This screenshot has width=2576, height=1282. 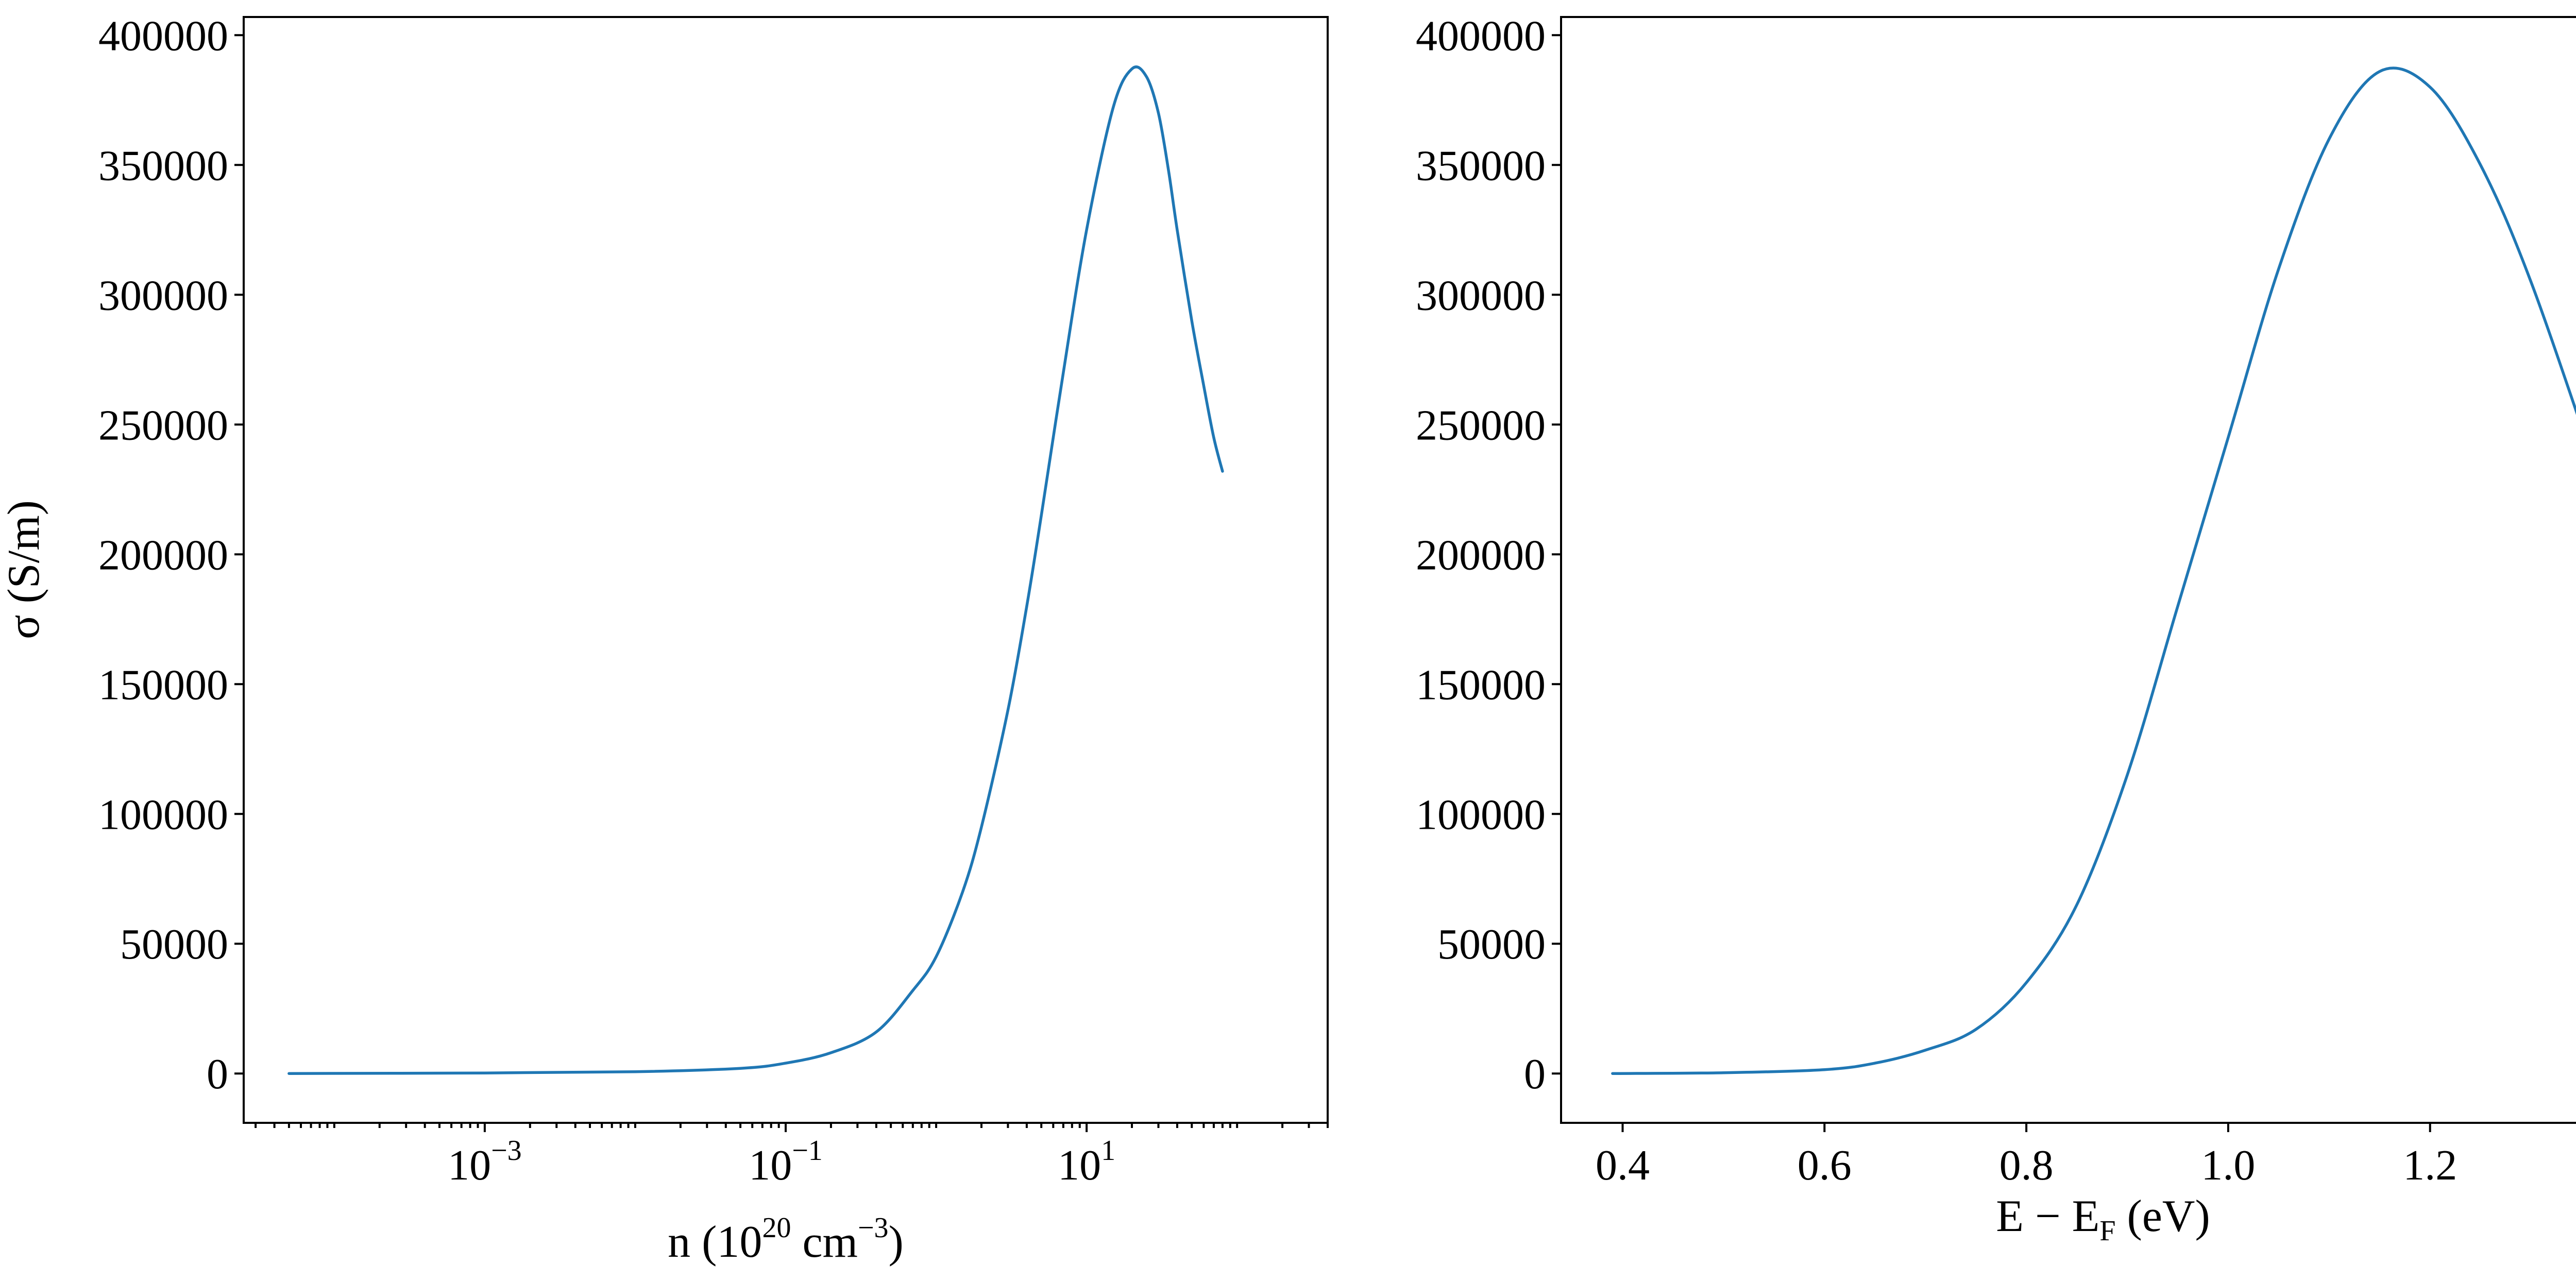 I want to click on left-x-tick-label: 10¹, so click(x=1086, y=1162).